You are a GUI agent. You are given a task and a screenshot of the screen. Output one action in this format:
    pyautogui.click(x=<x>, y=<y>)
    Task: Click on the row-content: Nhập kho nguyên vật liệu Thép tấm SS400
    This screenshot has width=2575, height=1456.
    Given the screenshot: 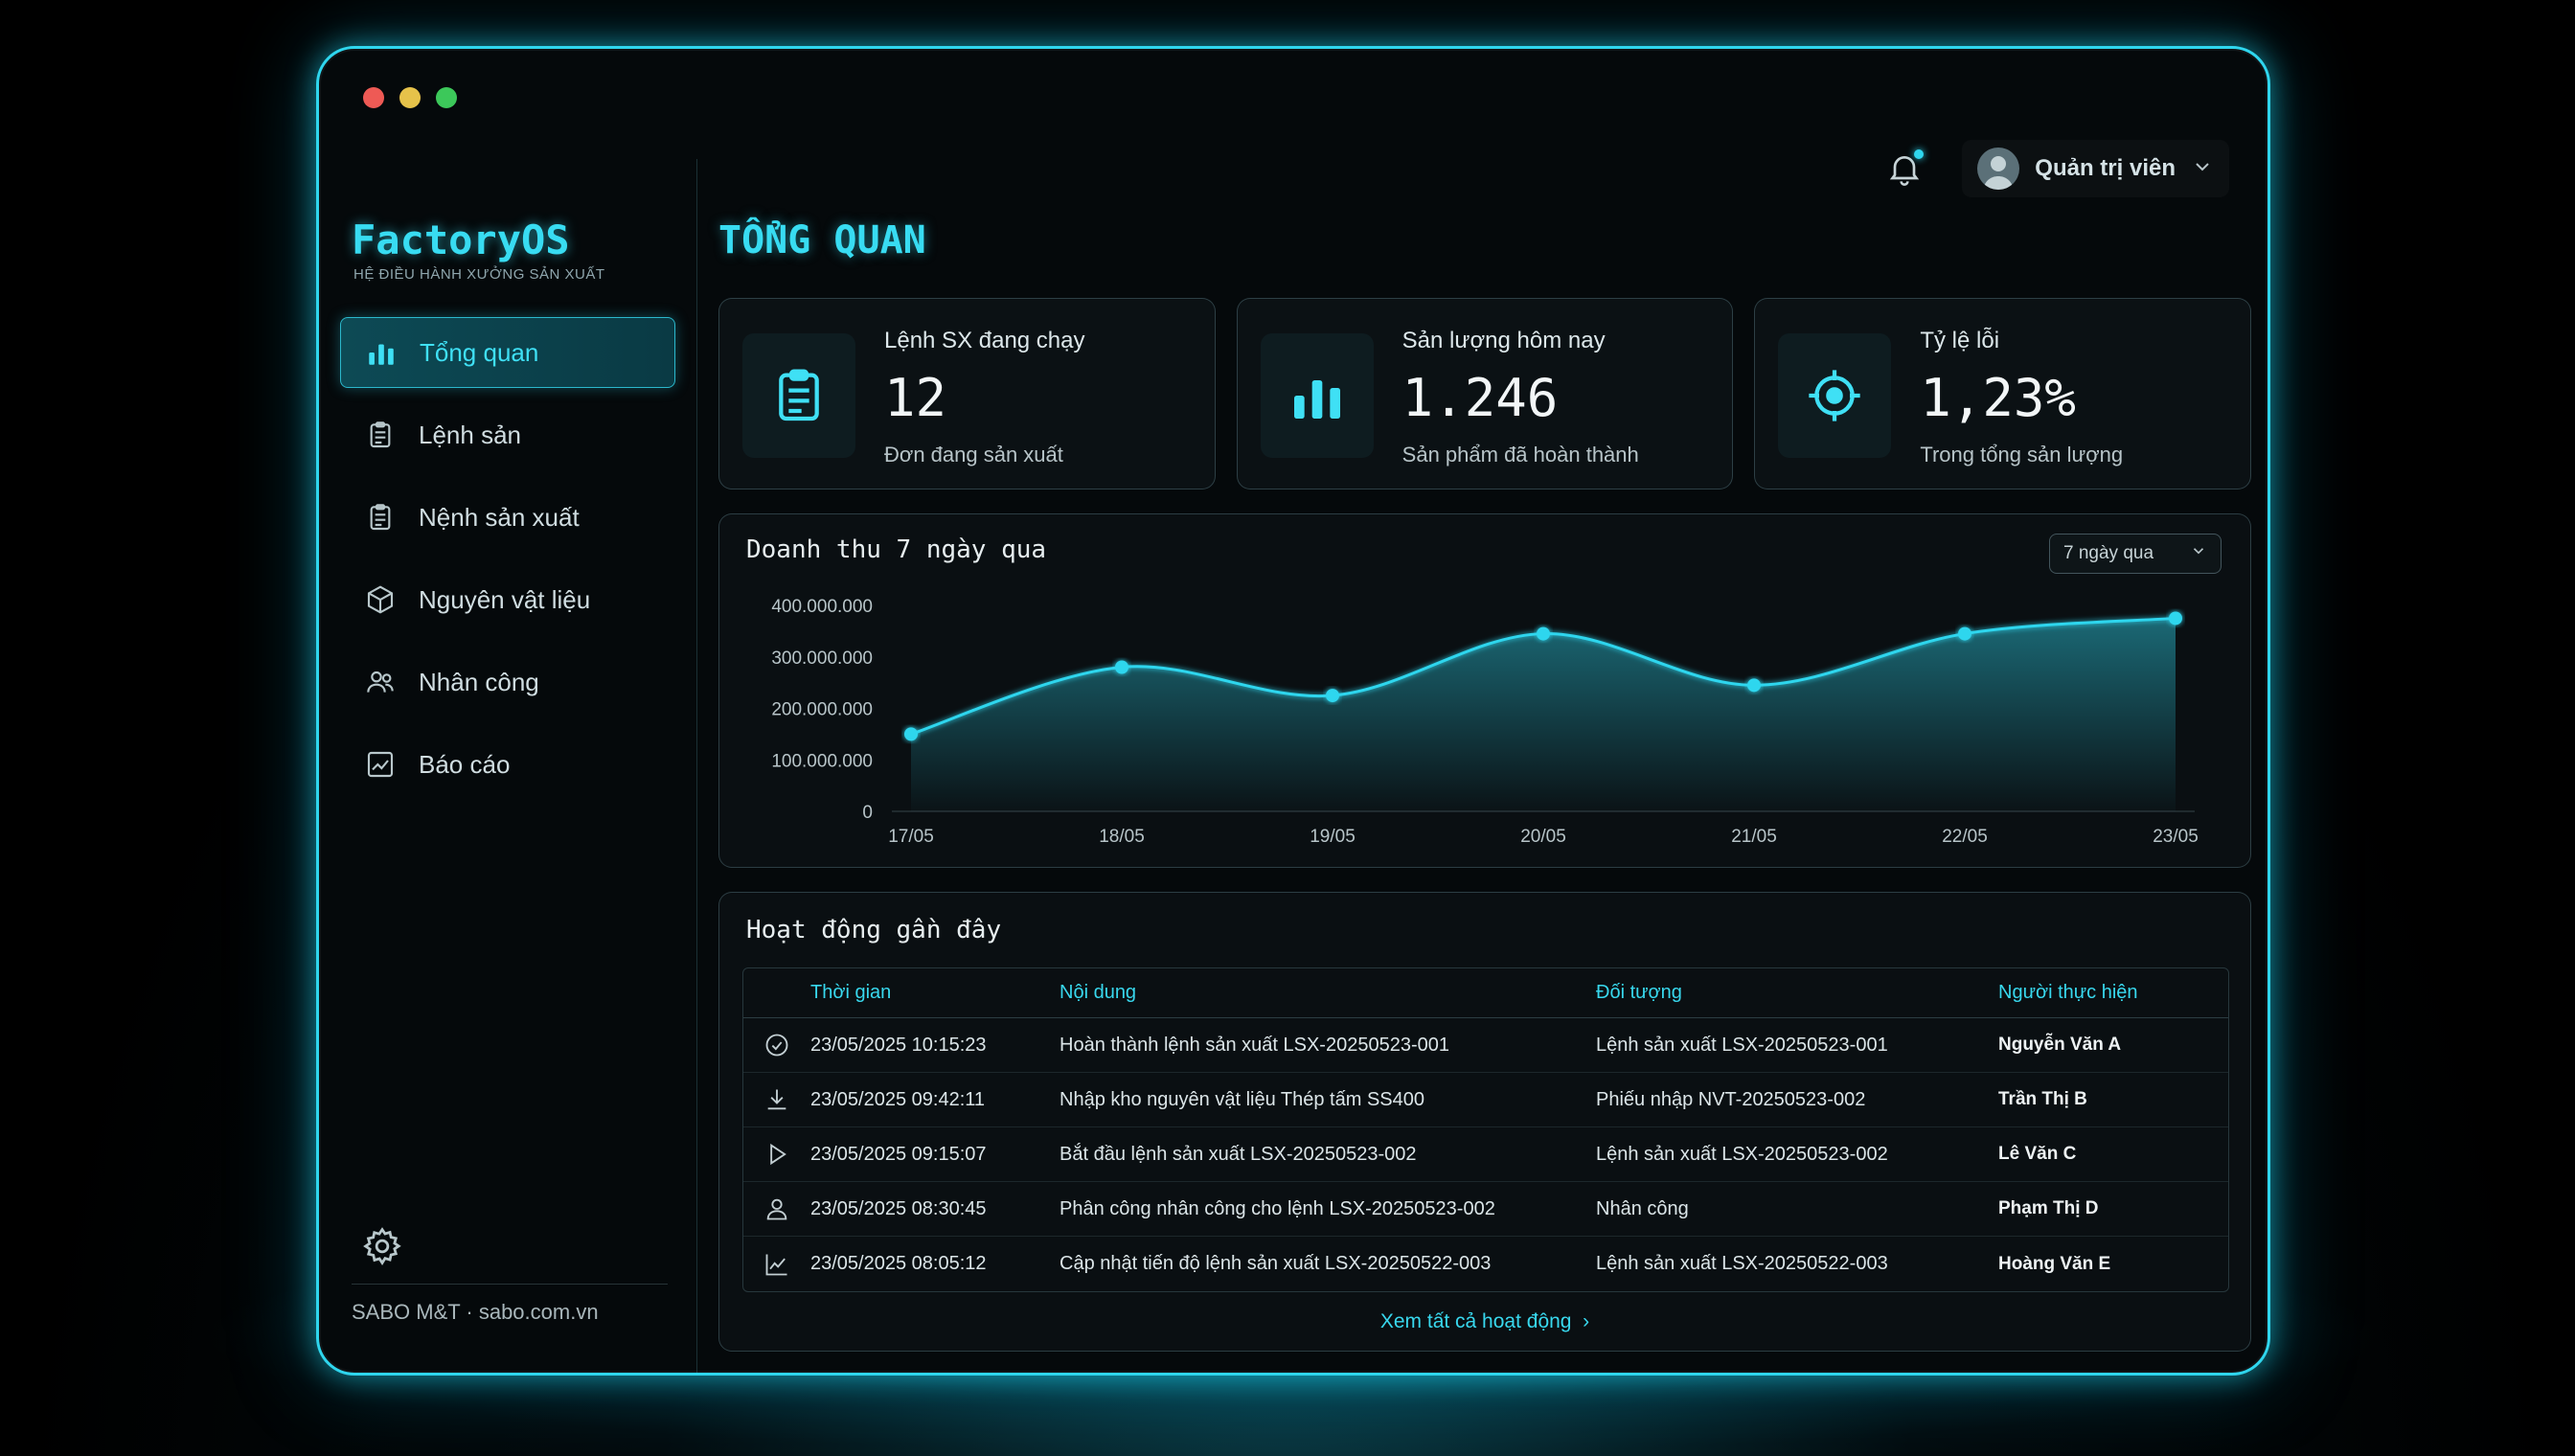 What is the action you would take?
    pyautogui.click(x=1242, y=1099)
    